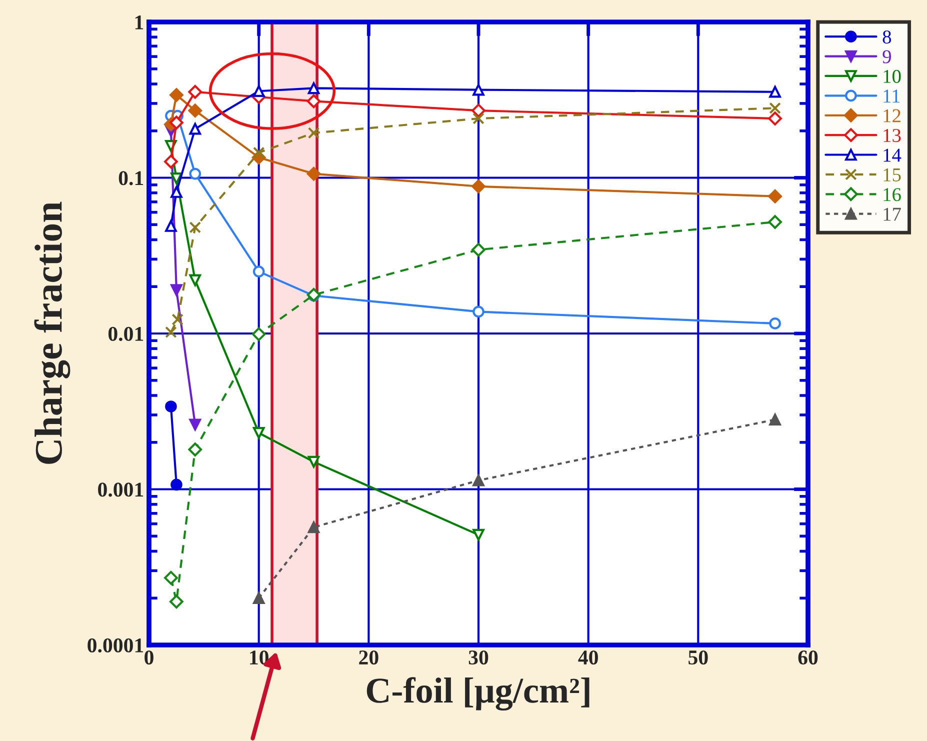 This screenshot has width=927, height=741. I want to click on legend-label: 11, so click(892, 96).